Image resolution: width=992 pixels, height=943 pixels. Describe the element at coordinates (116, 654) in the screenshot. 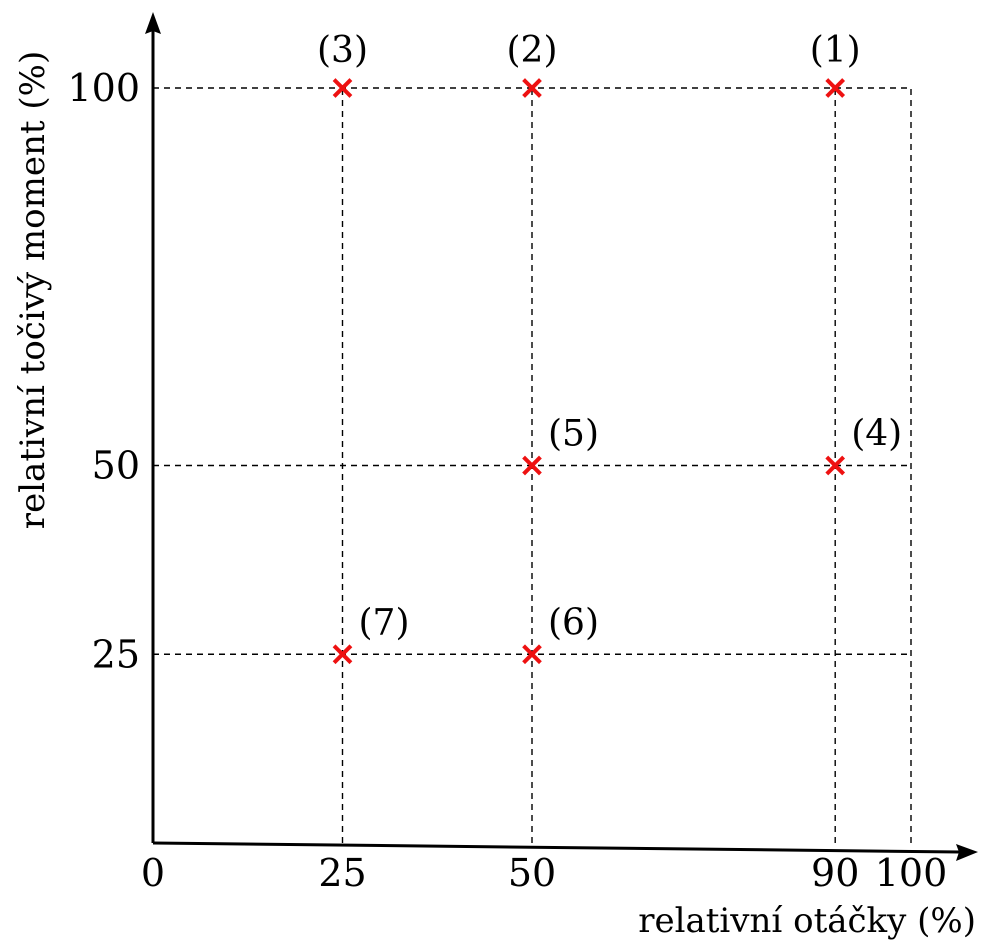

I see `y-tick-label: 25` at that location.